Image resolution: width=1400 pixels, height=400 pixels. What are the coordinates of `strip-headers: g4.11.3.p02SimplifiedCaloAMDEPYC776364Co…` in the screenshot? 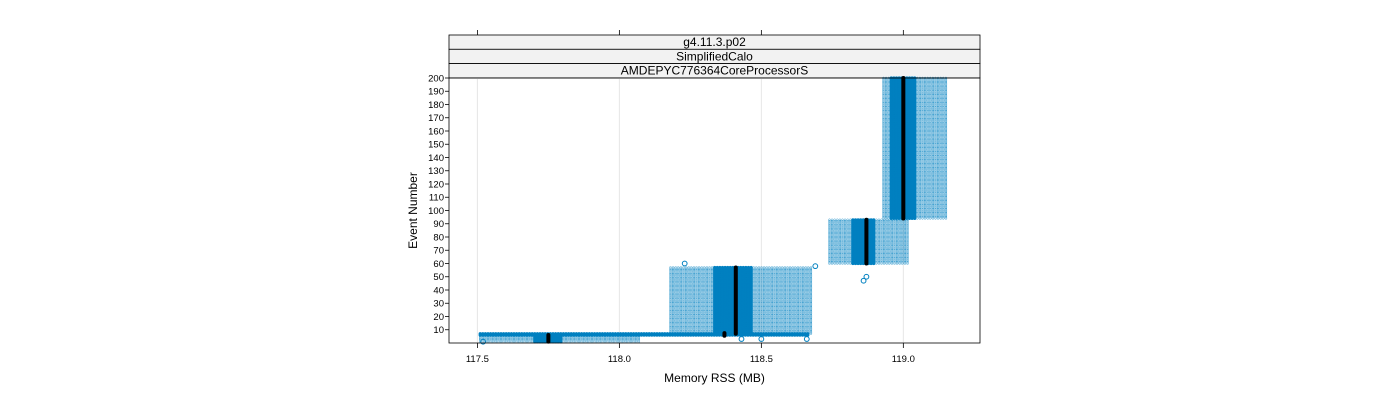 It's located at (714, 56).